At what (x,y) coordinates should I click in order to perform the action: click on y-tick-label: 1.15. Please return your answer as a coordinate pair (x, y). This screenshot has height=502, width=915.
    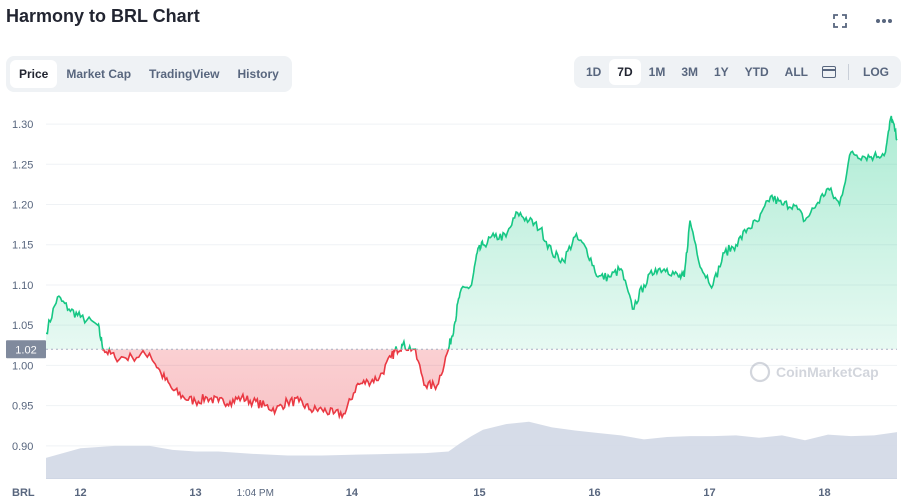
    Looking at the image, I should click on (22, 246).